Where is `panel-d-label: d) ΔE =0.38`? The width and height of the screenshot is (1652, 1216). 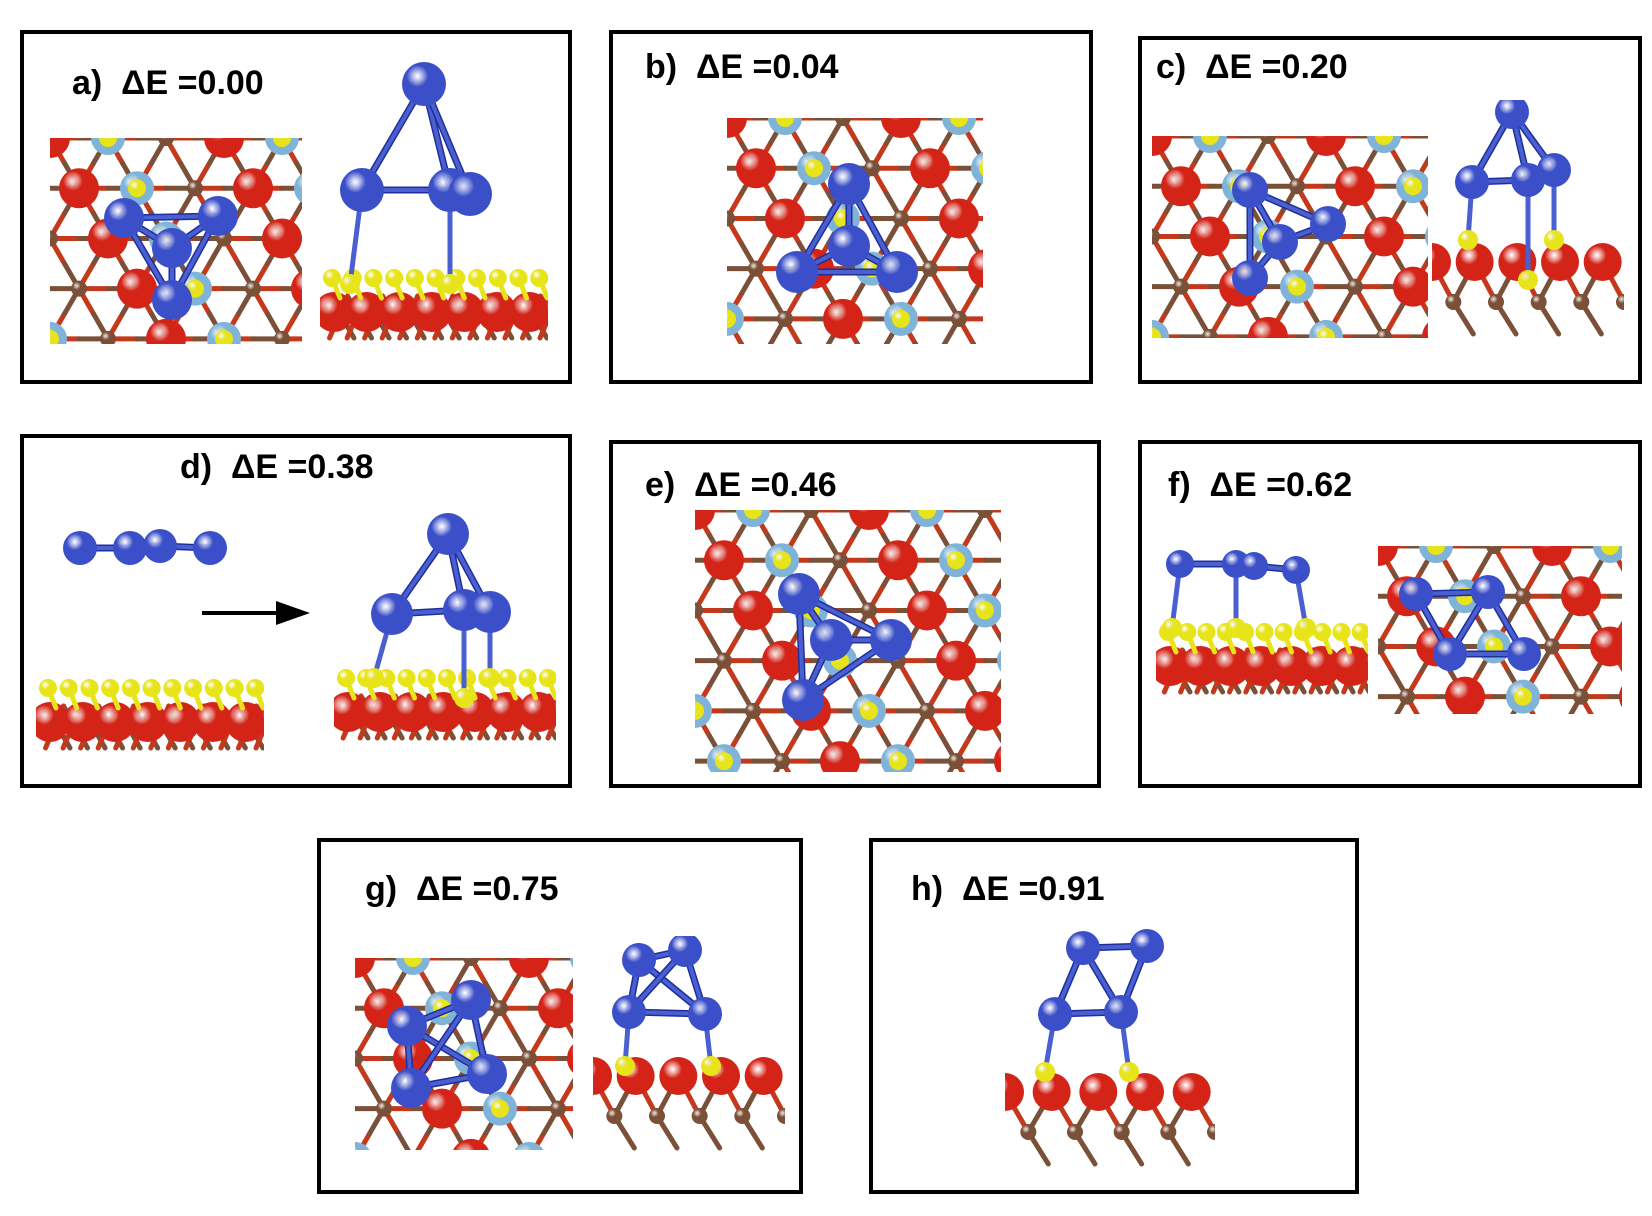
panel-d-label: d) ΔE =0.38 is located at coordinates (277, 467).